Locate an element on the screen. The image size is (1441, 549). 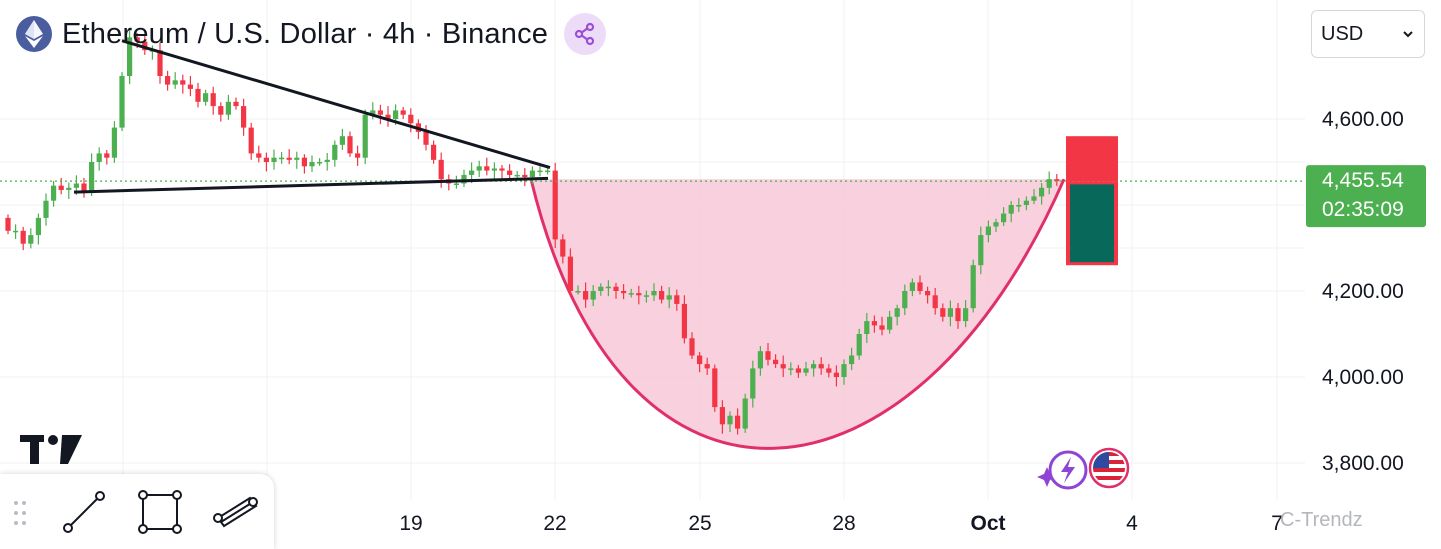
time-axis: 619222528Oct47 is located at coordinates (772, 523).